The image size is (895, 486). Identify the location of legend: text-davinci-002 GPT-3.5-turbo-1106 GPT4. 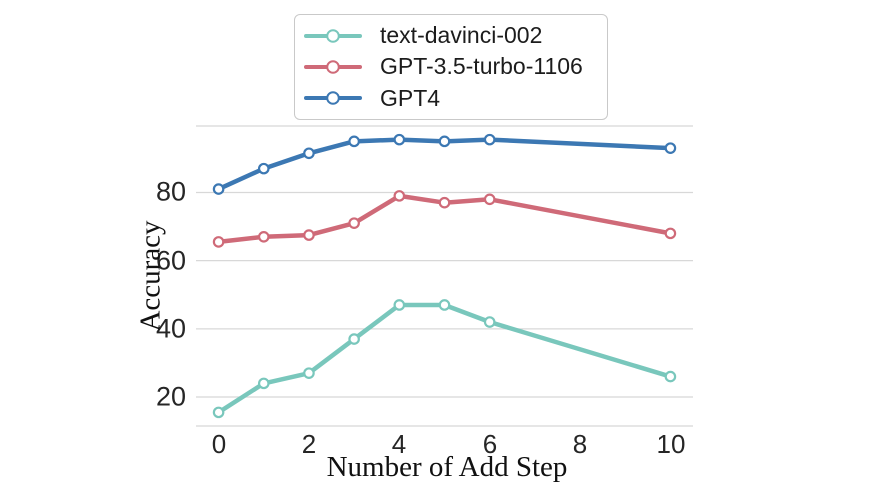
(451, 67).